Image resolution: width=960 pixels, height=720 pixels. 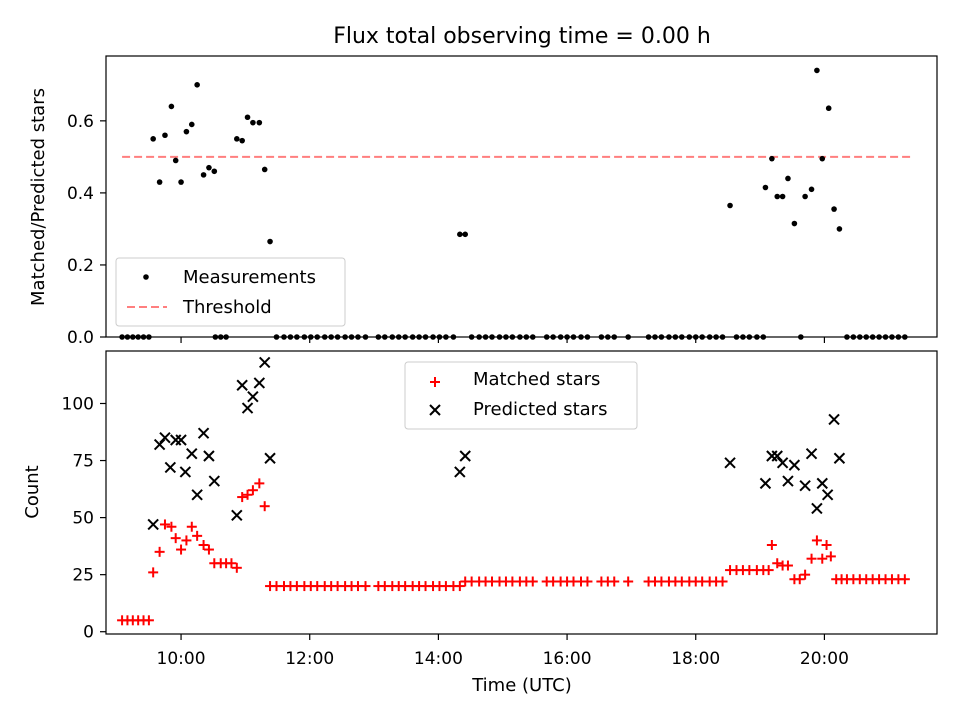 What do you see at coordinates (181, 659) in the screenshot?
I see `count-x-tick-label: 10:00` at bounding box center [181, 659].